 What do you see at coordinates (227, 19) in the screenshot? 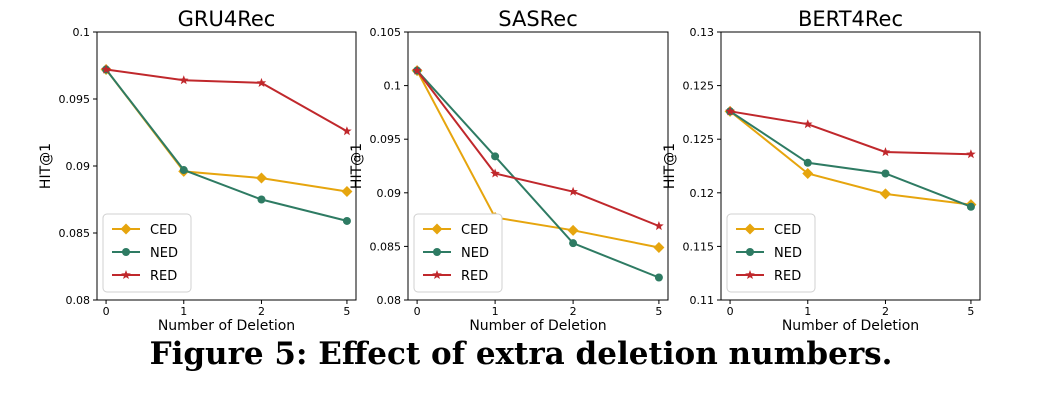
I see `chart-title: GRU4Rec` at bounding box center [227, 19].